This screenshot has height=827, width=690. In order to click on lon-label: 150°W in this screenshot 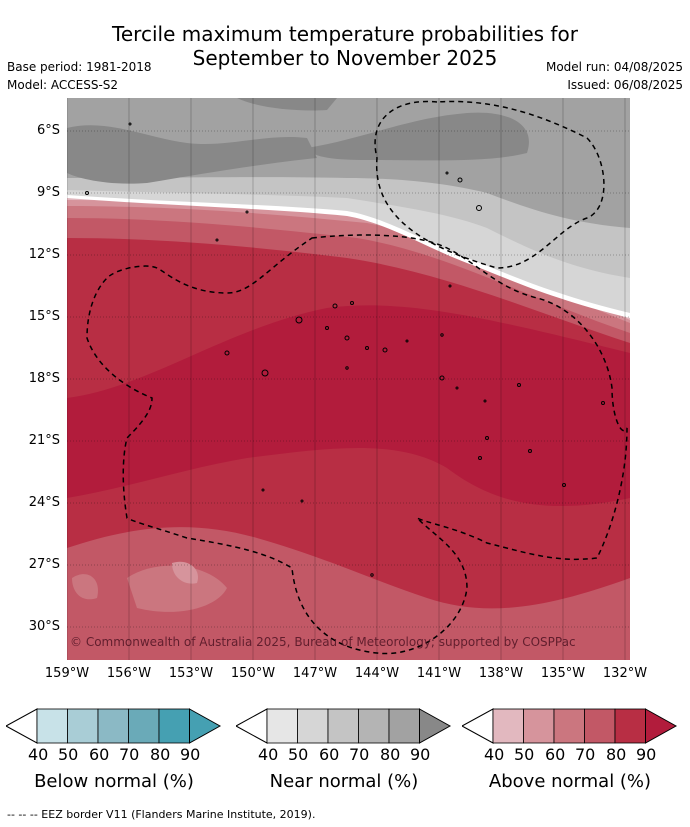, I will do `click(253, 673)`.